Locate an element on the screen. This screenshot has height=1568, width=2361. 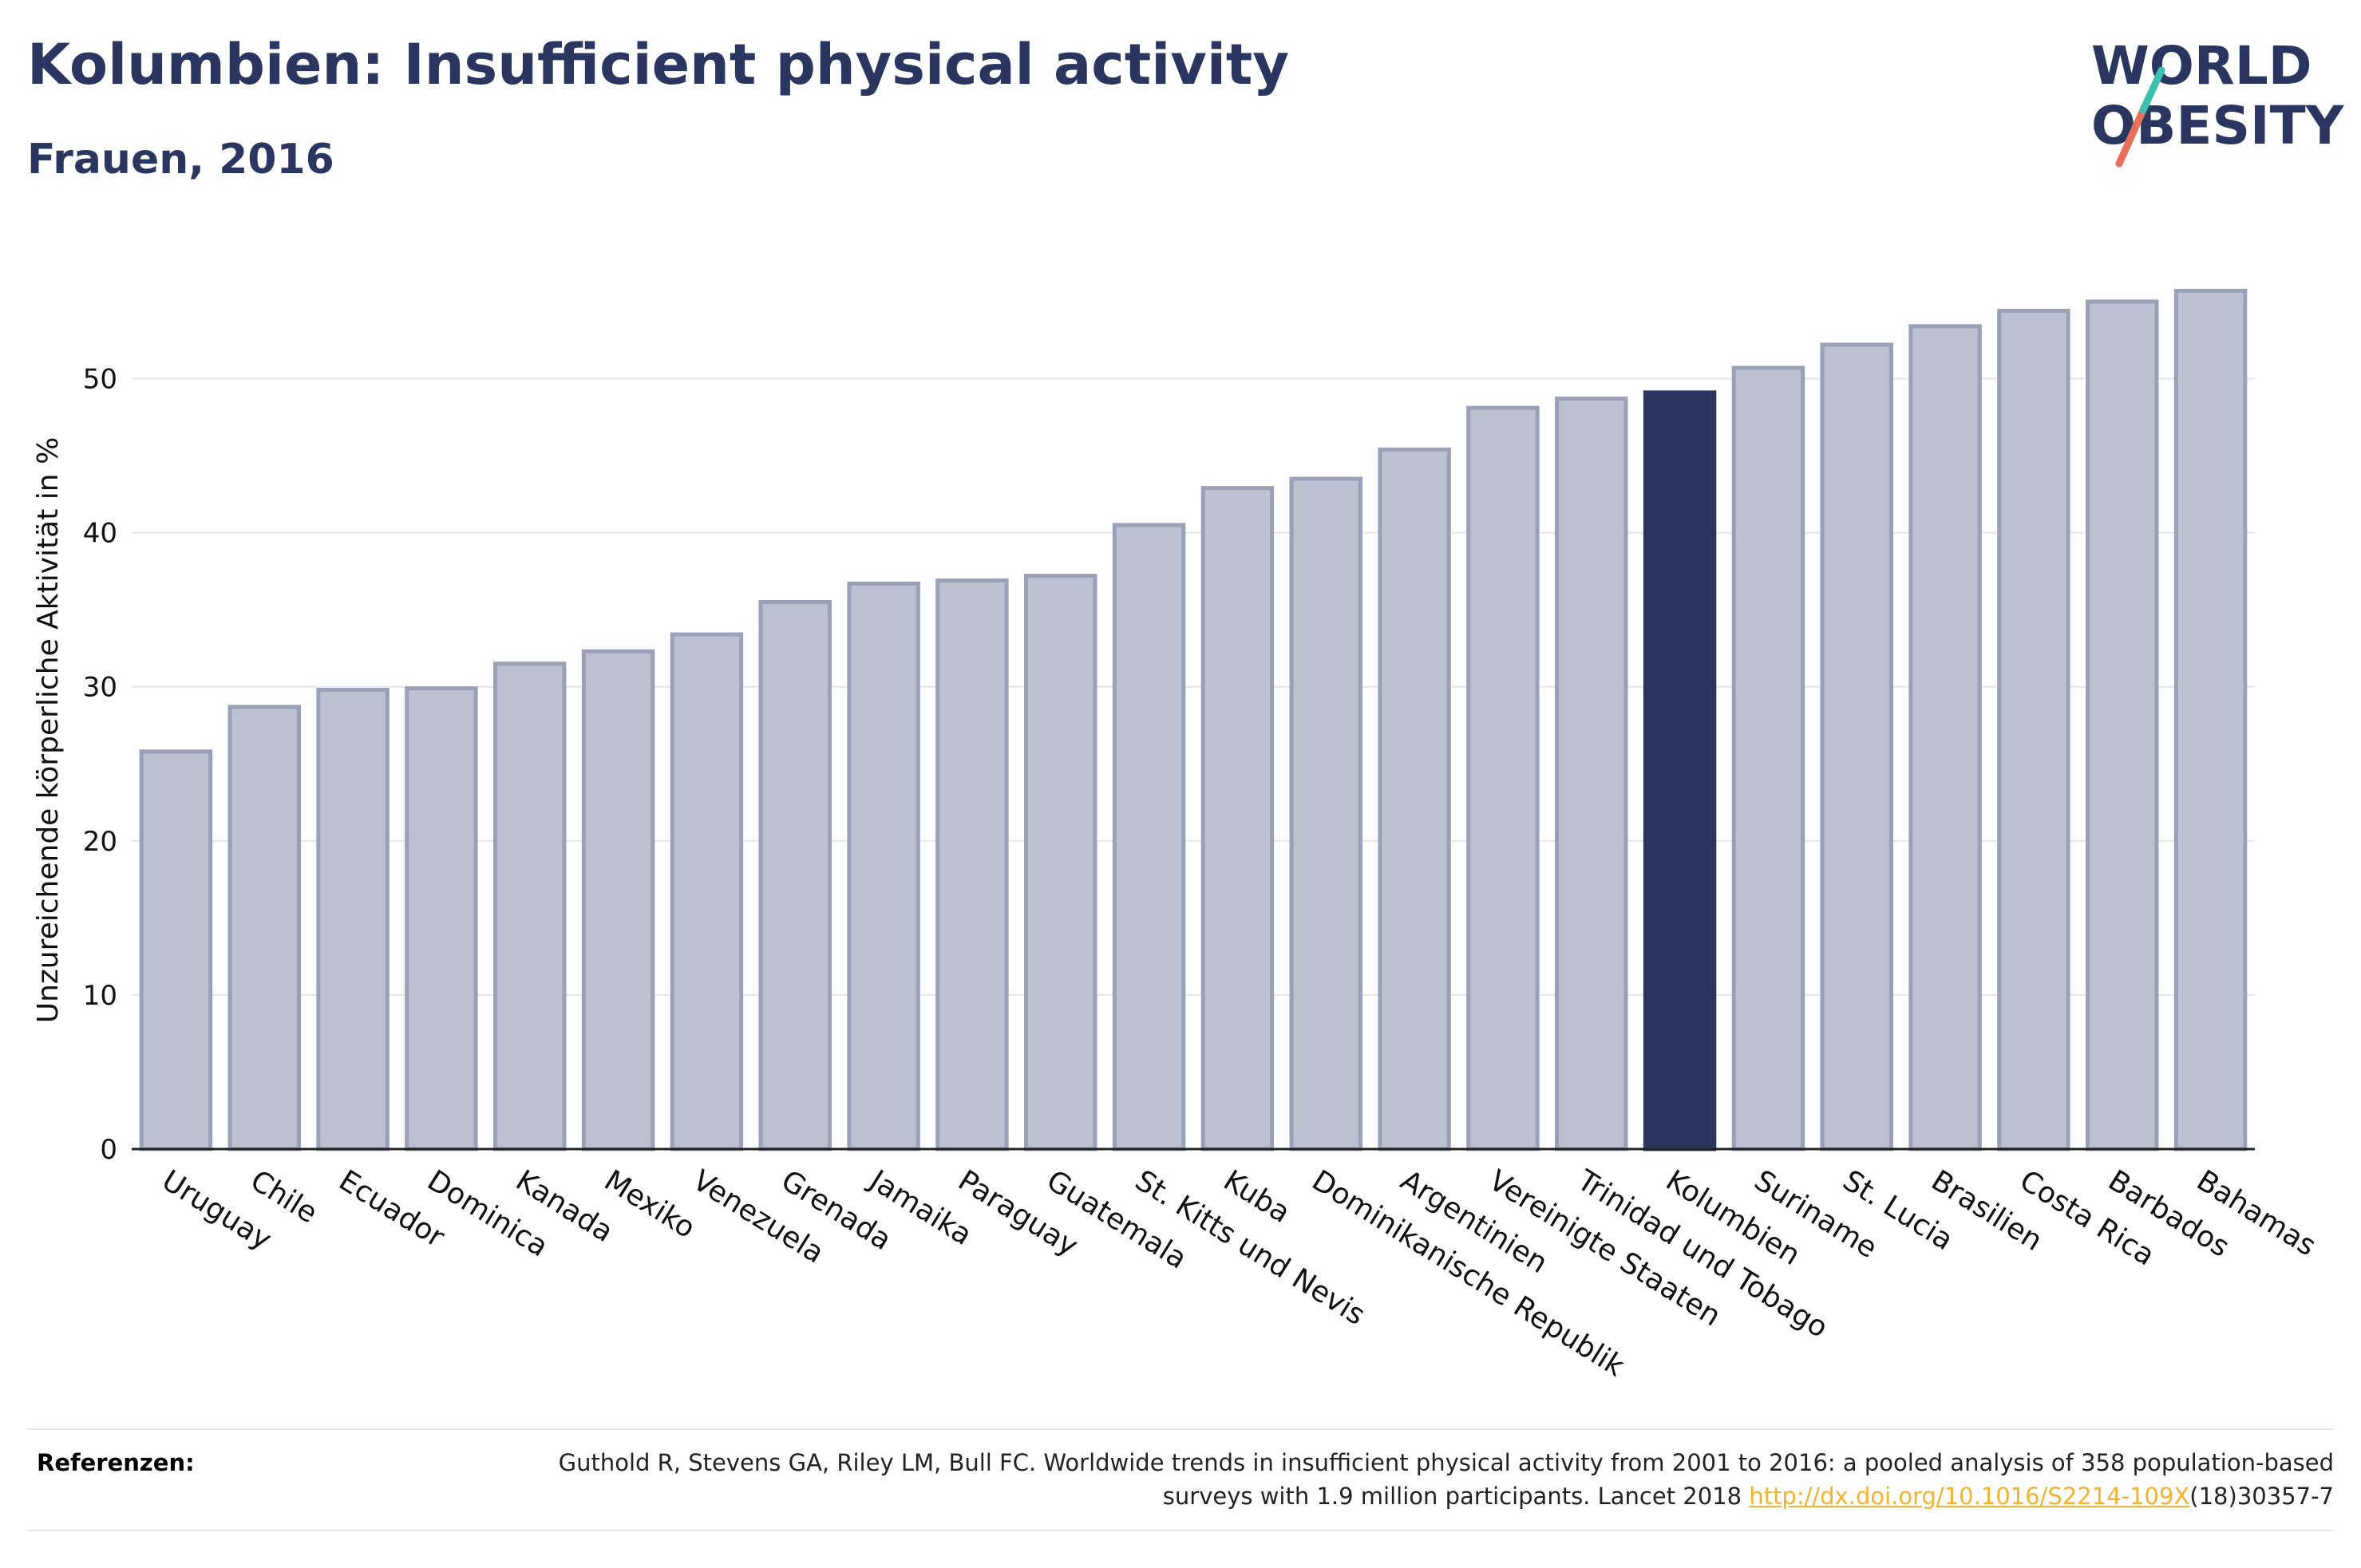
bar-kolumbien is located at coordinates (1680, 770).